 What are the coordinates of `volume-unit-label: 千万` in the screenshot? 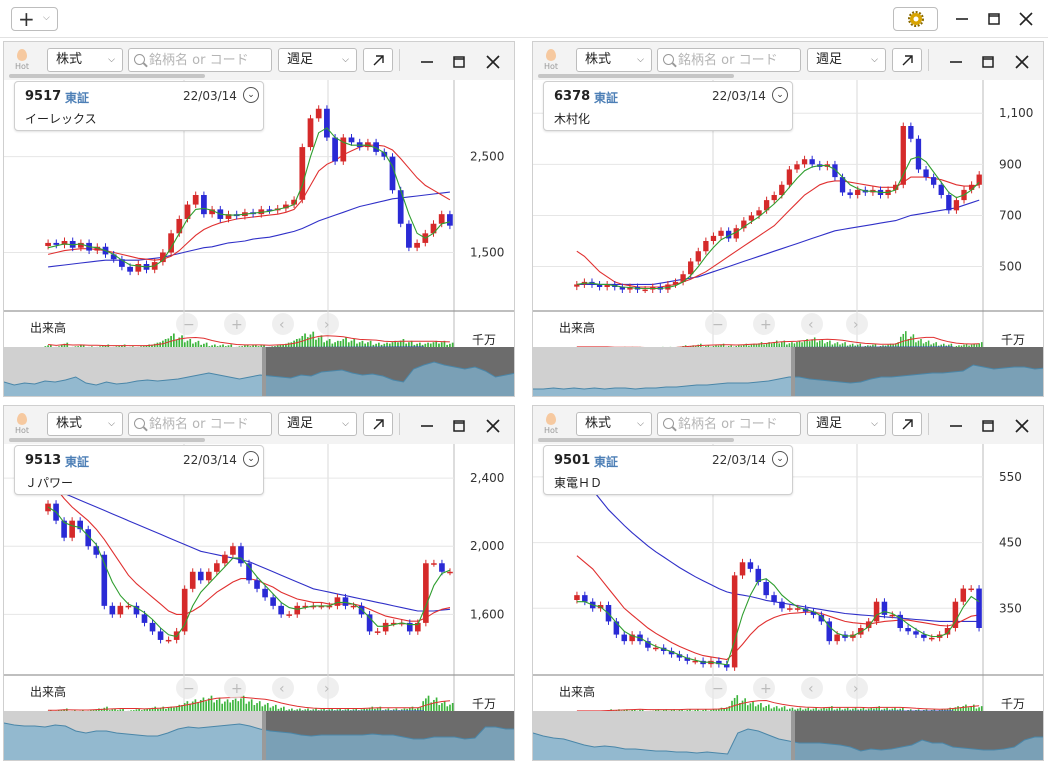 It's located at (484, 704).